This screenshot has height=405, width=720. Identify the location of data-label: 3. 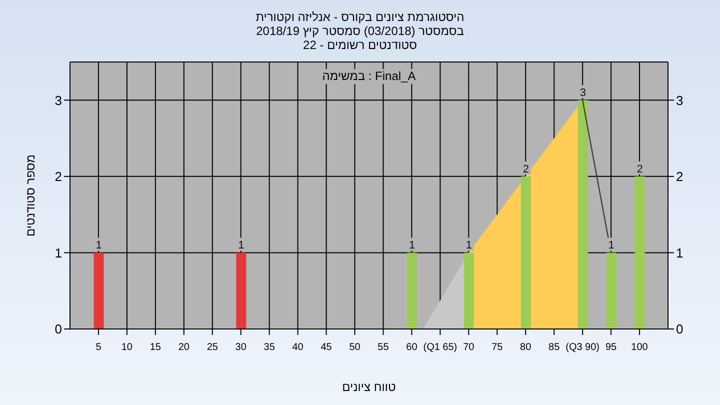
(583, 93).